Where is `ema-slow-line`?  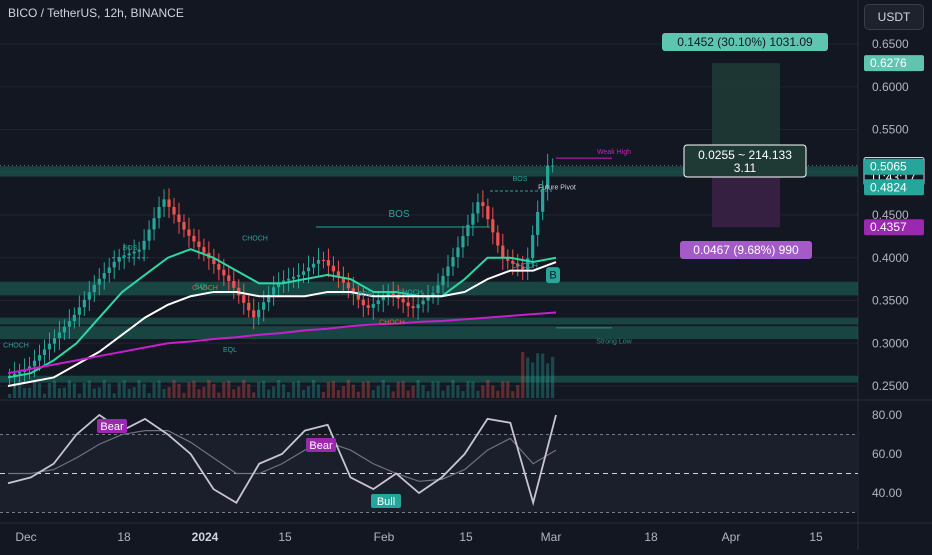 ema-slow-line is located at coordinates (282, 324).